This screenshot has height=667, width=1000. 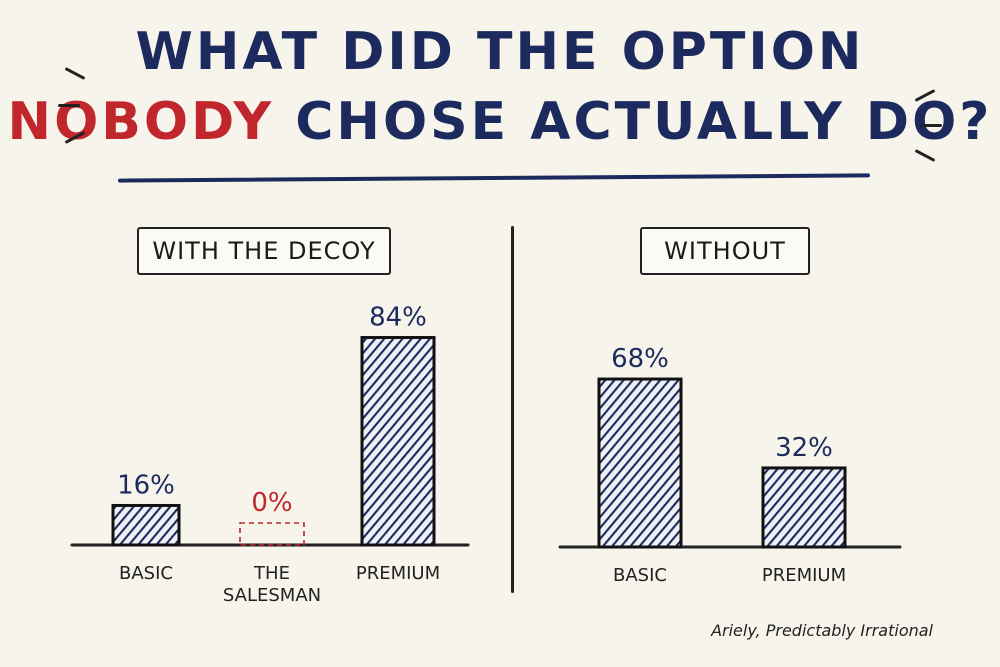 What do you see at coordinates (804, 575) in the screenshot?
I see `category-label-without-premium-line-1: PREMIUM` at bounding box center [804, 575].